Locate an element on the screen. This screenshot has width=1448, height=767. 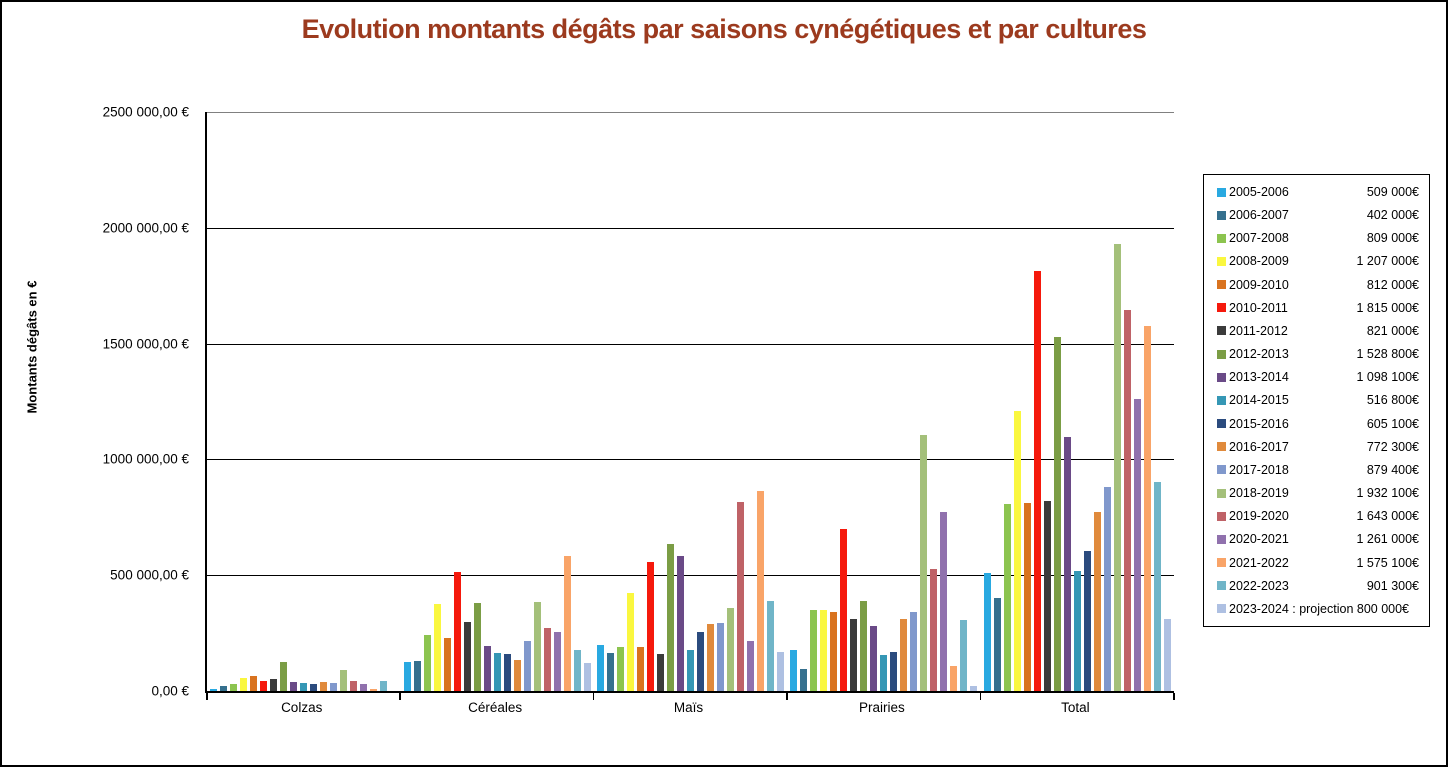
bar-2005-2006-céréales is located at coordinates (407, 676).